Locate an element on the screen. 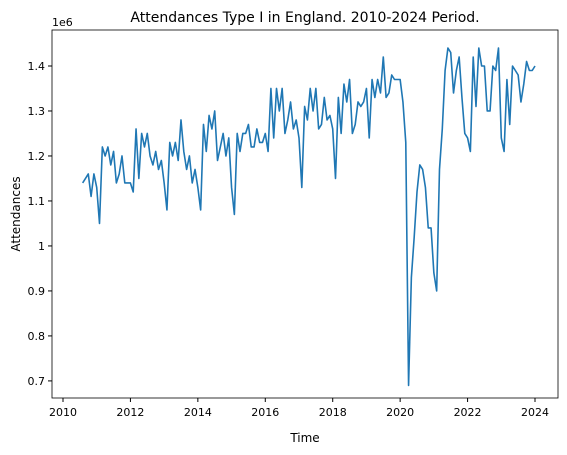 Image resolution: width=567 pixels, height=455 pixels. y-tick-label: 0.7 is located at coordinates (37, 381).